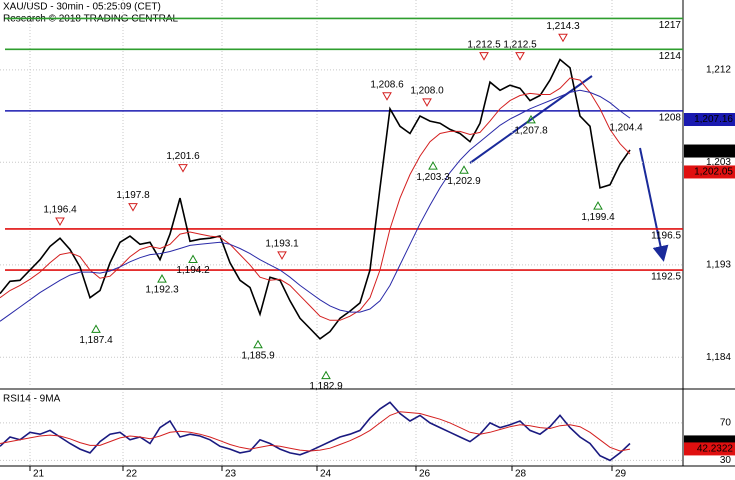 Image resolution: width=735 pixels, height=480 pixels. Describe the element at coordinates (654, 204) in the screenshot. I see `forecast-arrow` at that location.